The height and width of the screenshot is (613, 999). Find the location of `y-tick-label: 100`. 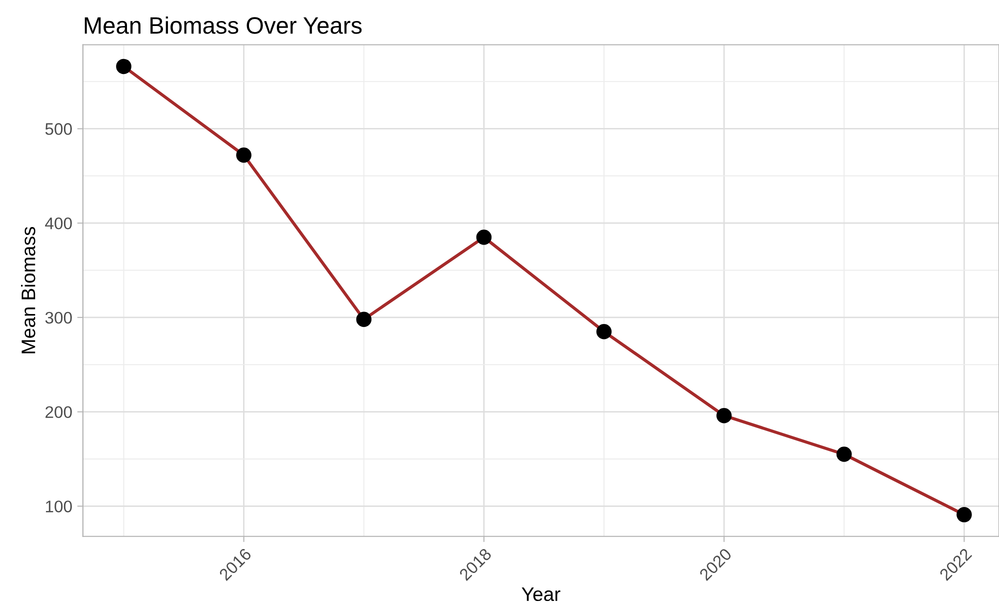

y-tick-label: 100 is located at coordinates (59, 506).